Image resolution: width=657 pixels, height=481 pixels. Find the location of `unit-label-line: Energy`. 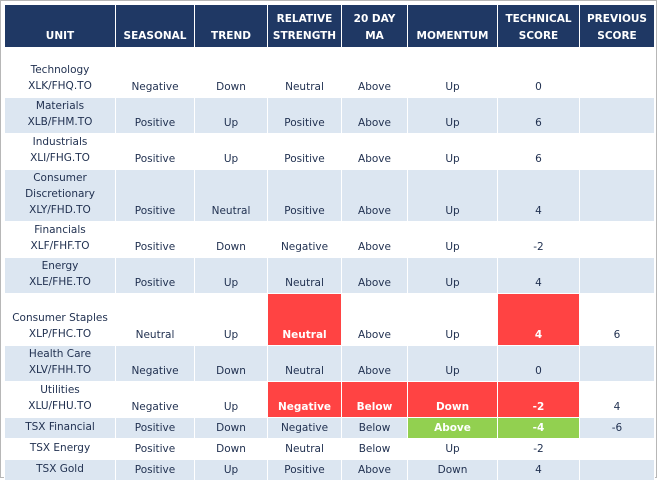

unit-label-line: Energy is located at coordinates (60, 266).